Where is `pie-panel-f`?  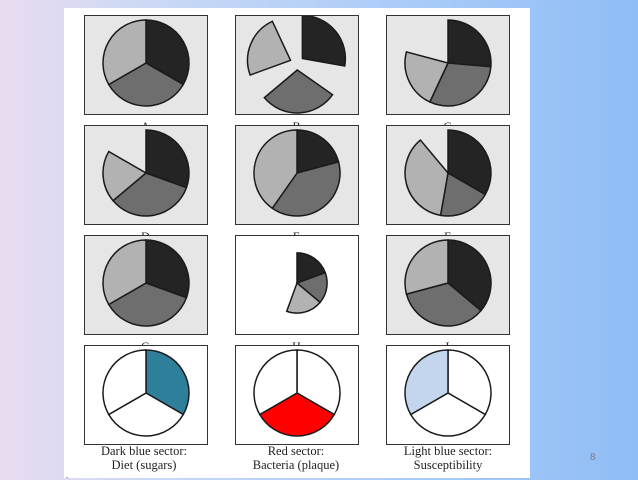 pie-panel-f is located at coordinates (448, 175).